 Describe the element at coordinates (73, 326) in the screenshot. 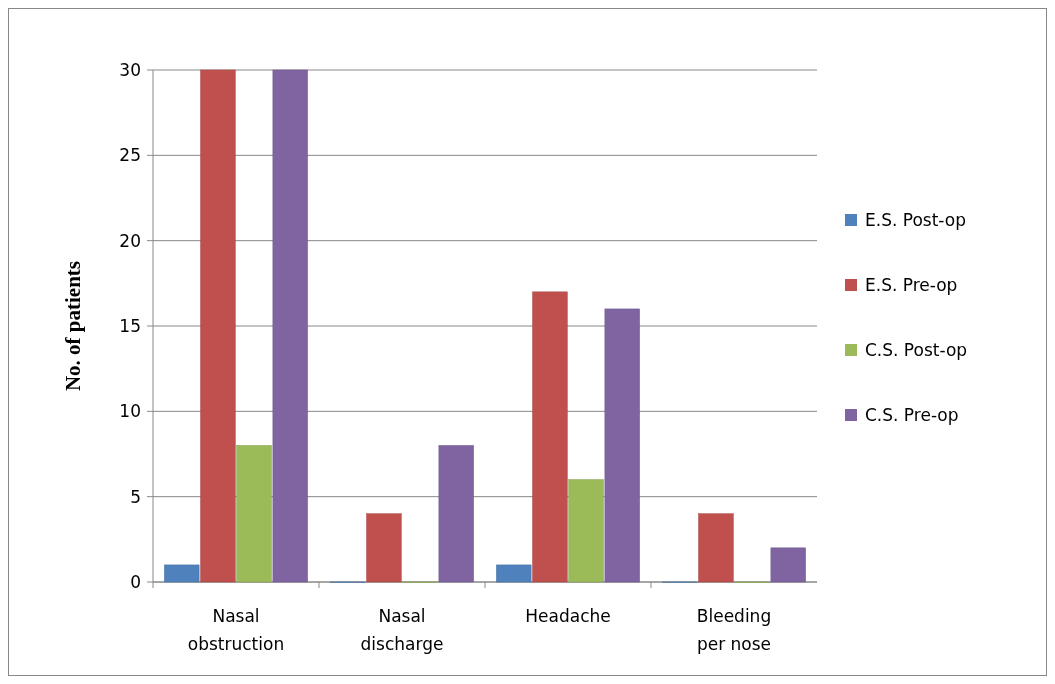

I see `y-axis-title: No. of patients` at that location.